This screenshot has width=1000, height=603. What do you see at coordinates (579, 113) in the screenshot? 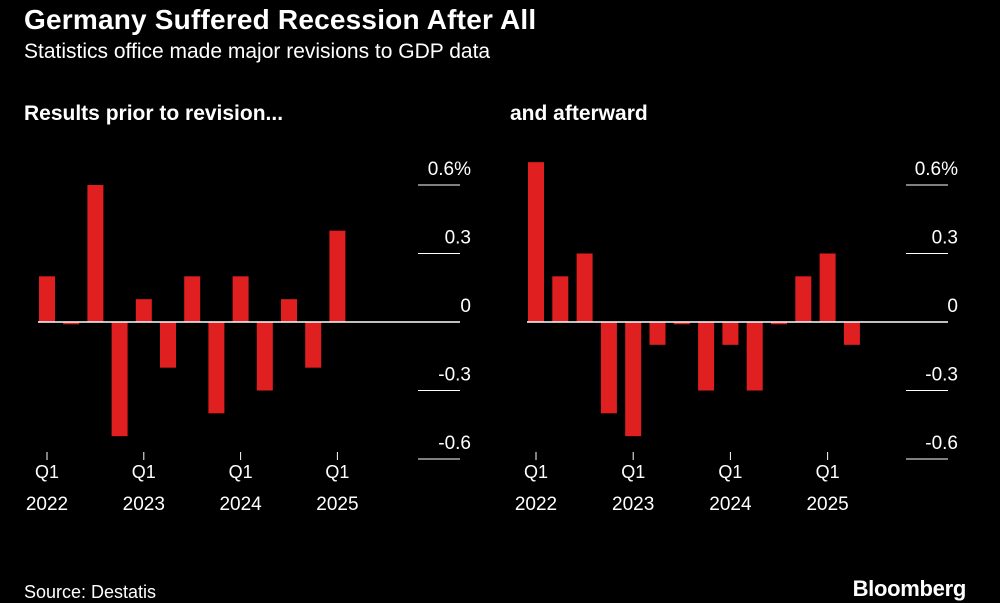
I see `panel-title-after-revision: and afterward` at bounding box center [579, 113].